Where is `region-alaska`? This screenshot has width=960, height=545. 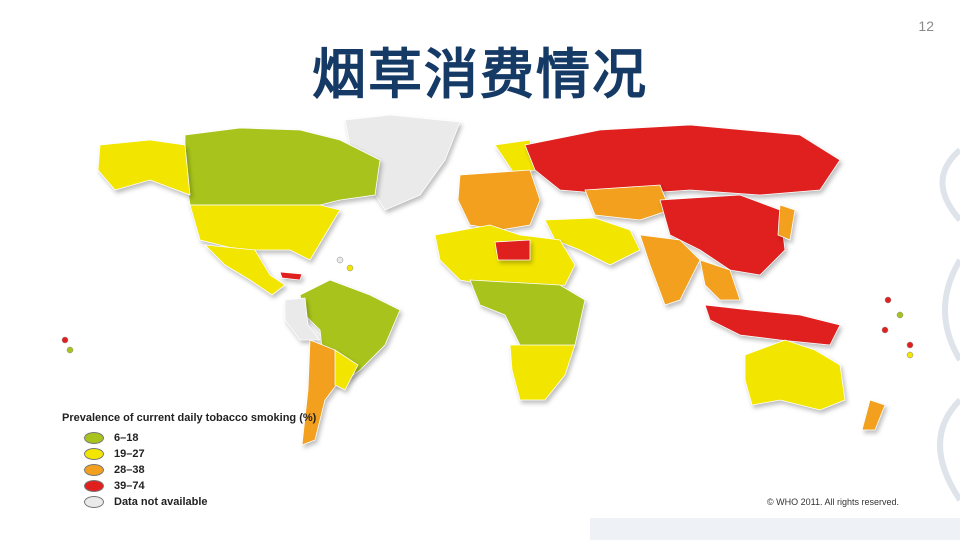
region-alaska is located at coordinates (144, 167).